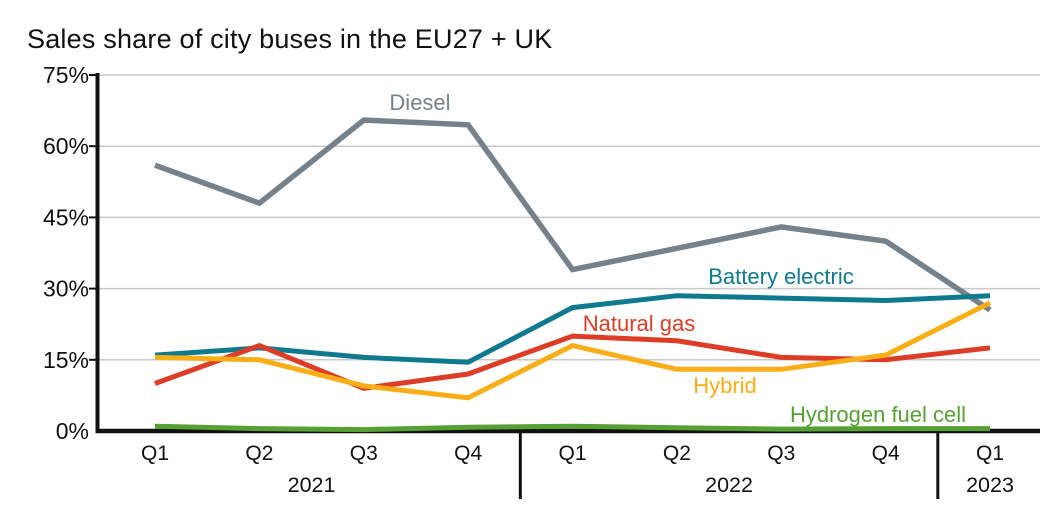  What do you see at coordinates (66, 217) in the screenshot?
I see `y-tick-label-45: 45%` at bounding box center [66, 217].